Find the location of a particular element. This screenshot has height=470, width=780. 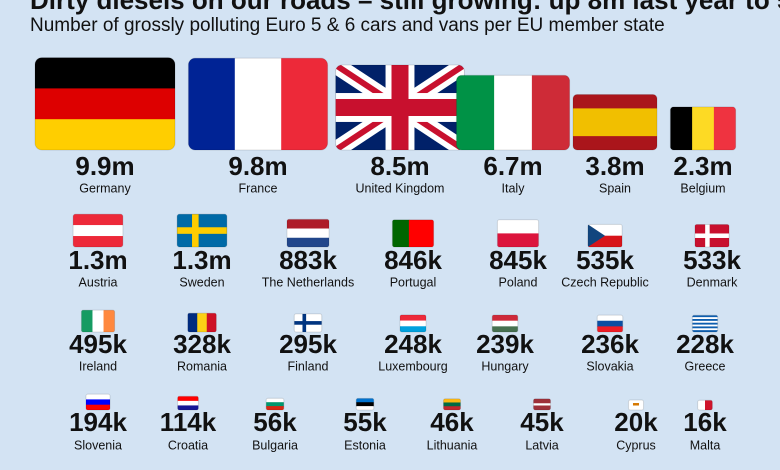

country-label: Sweden is located at coordinates (201, 282).